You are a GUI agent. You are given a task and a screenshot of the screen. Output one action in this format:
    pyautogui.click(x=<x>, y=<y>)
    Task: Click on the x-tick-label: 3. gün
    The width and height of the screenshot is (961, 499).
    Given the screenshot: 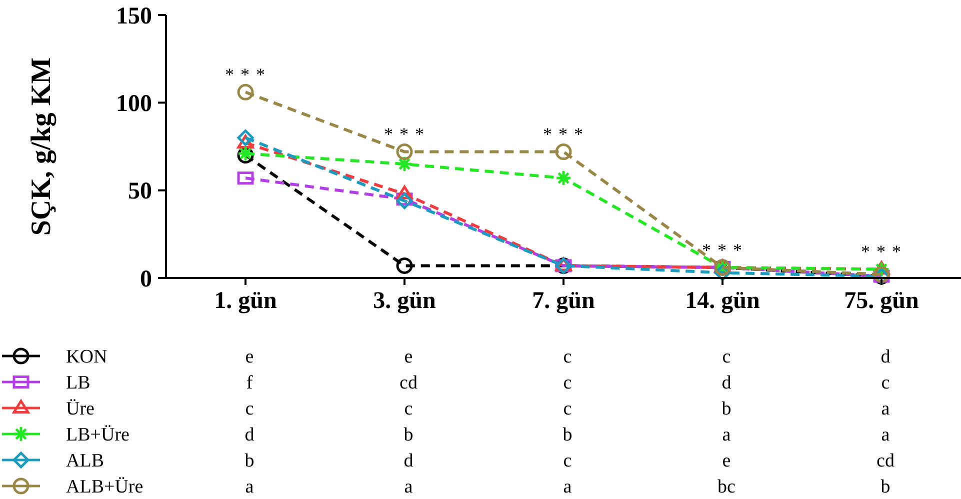 What is the action you would take?
    pyautogui.click(x=404, y=301)
    